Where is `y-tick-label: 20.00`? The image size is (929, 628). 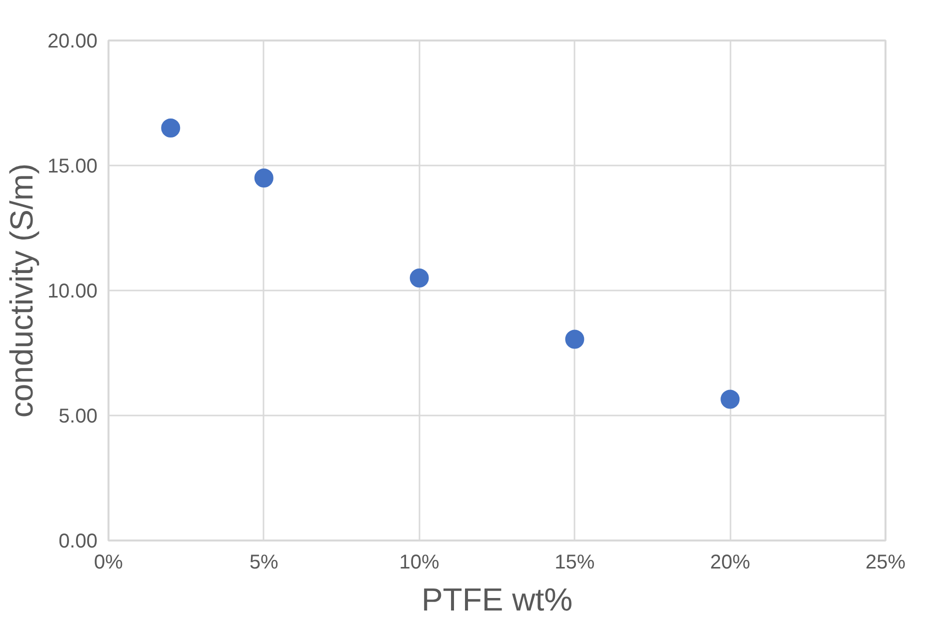
y-tick-label: 20.00 is located at coordinates (72, 41).